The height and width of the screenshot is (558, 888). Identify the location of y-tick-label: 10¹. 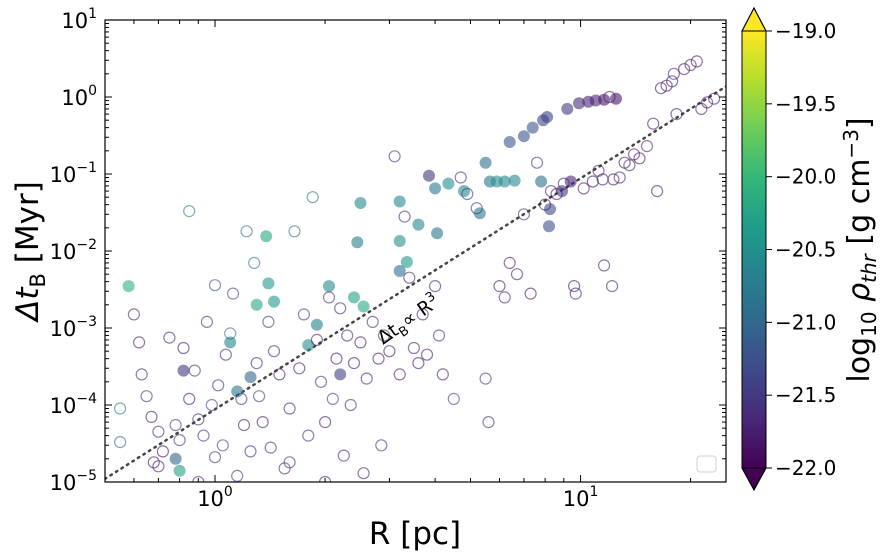
(79, 19).